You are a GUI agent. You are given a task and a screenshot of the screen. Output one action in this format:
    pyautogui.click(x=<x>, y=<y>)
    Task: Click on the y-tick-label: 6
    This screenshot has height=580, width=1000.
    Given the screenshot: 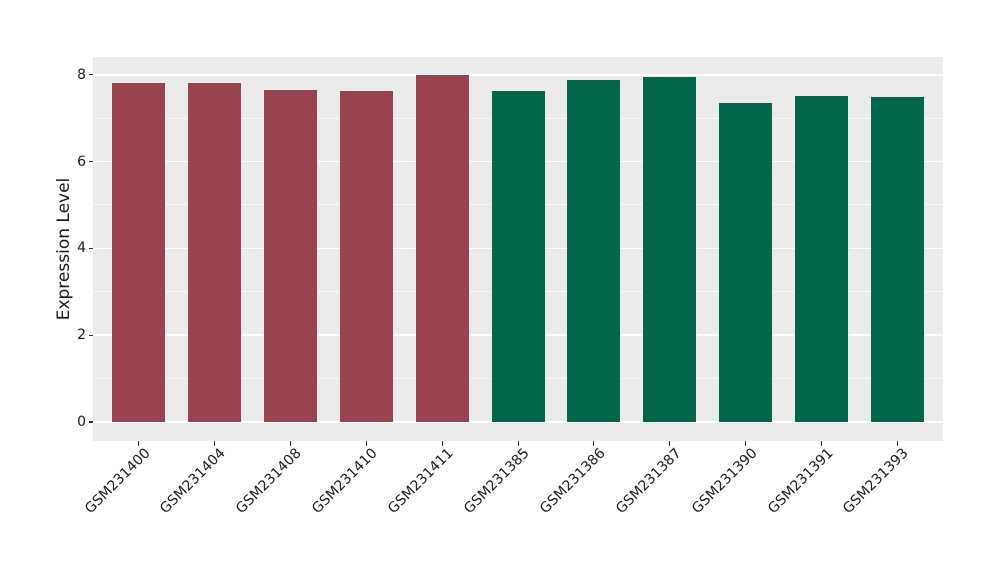 What is the action you would take?
    pyautogui.click(x=81, y=161)
    